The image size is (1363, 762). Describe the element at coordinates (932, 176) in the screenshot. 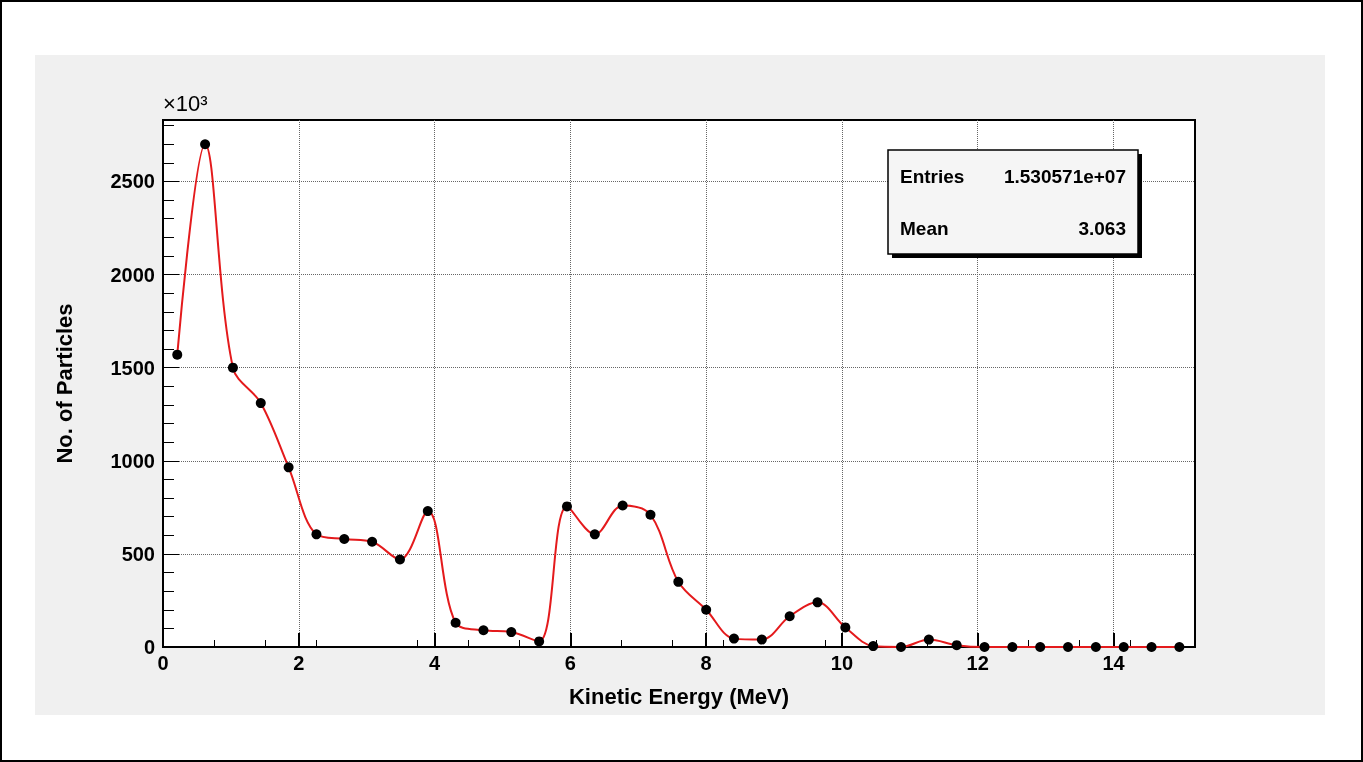

I see `annotation: Entries` at that location.